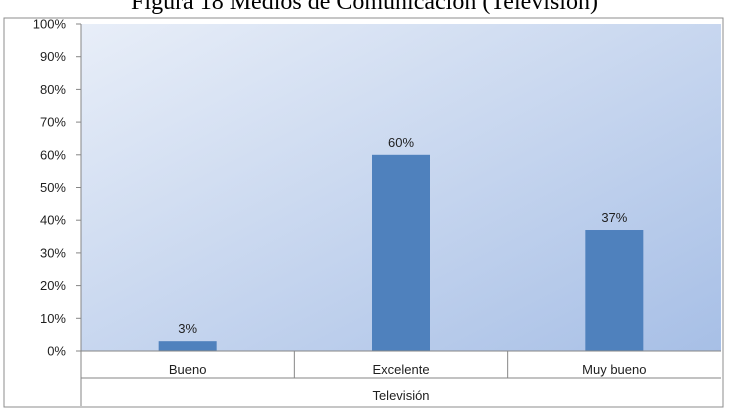  What do you see at coordinates (56, 351) in the screenshot?
I see `y-tick-label: 0%` at bounding box center [56, 351].